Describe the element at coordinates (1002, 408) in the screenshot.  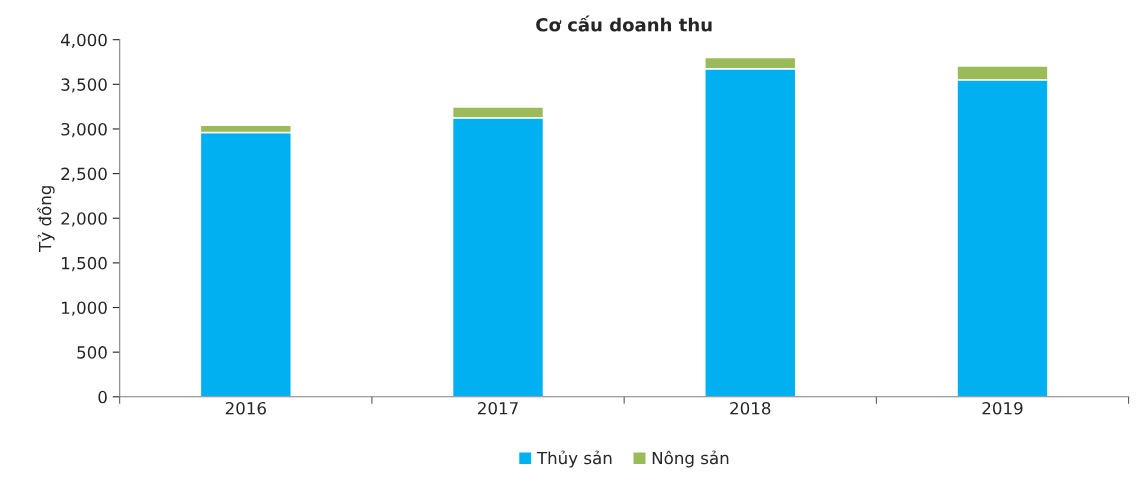
I see `x-tick-label: 2019` at that location.